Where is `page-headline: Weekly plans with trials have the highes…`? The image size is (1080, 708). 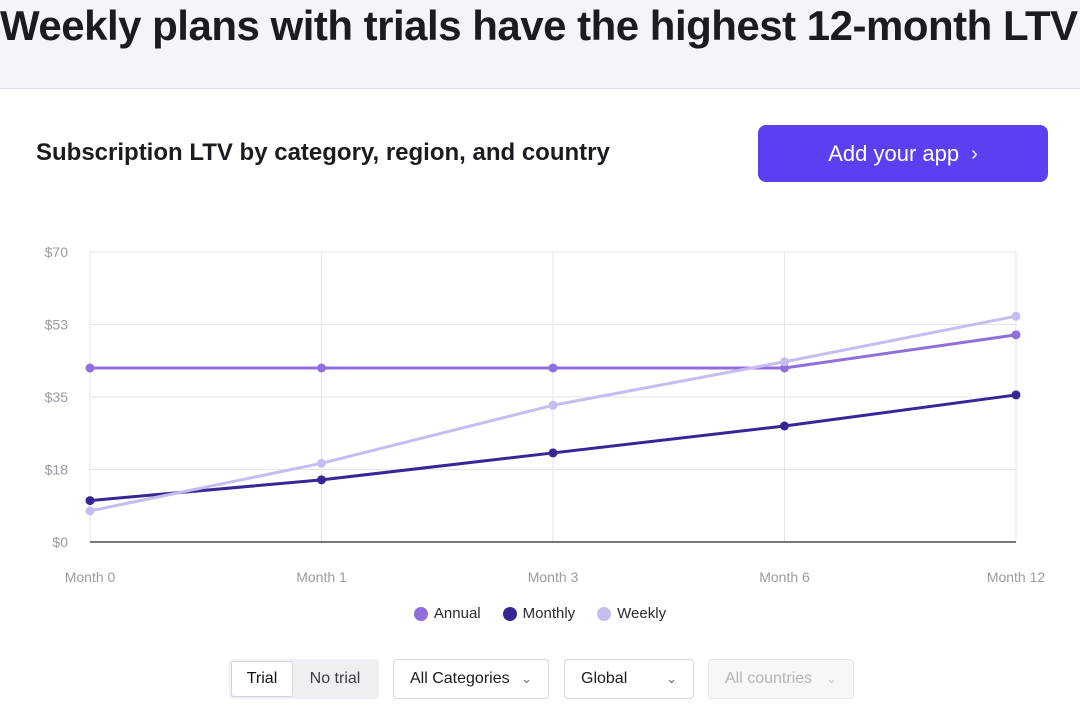
page-headline: Weekly plans with trials have the highes… is located at coordinates (539, 25).